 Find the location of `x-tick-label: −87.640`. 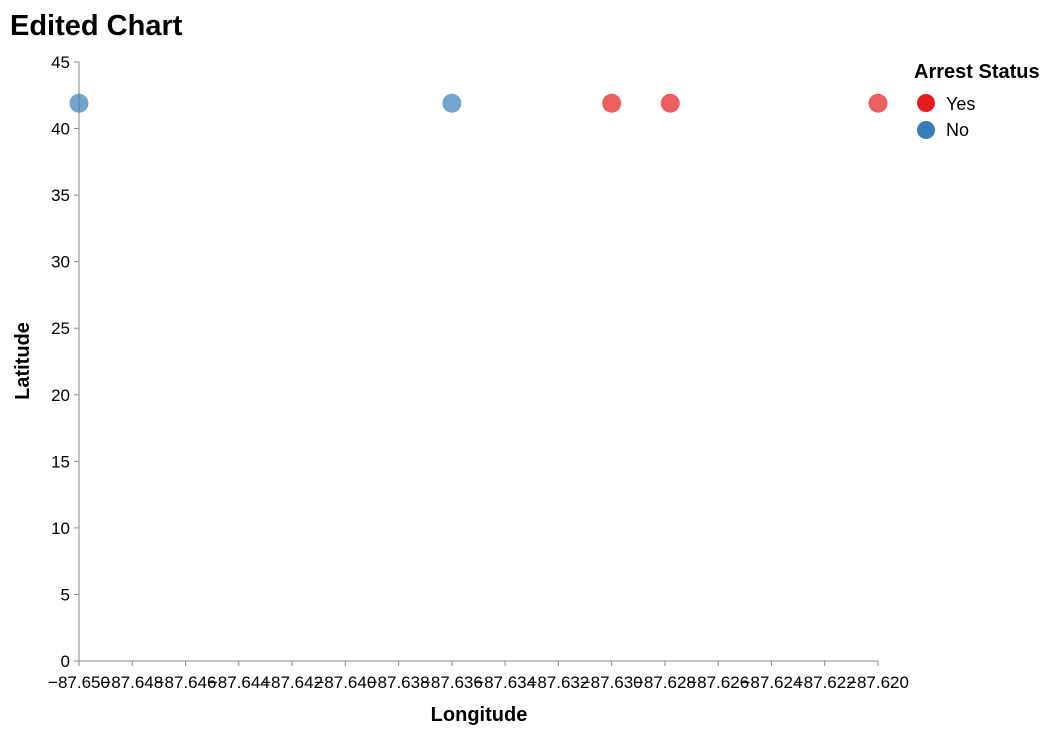

x-tick-label: −87.640 is located at coordinates (345, 682).